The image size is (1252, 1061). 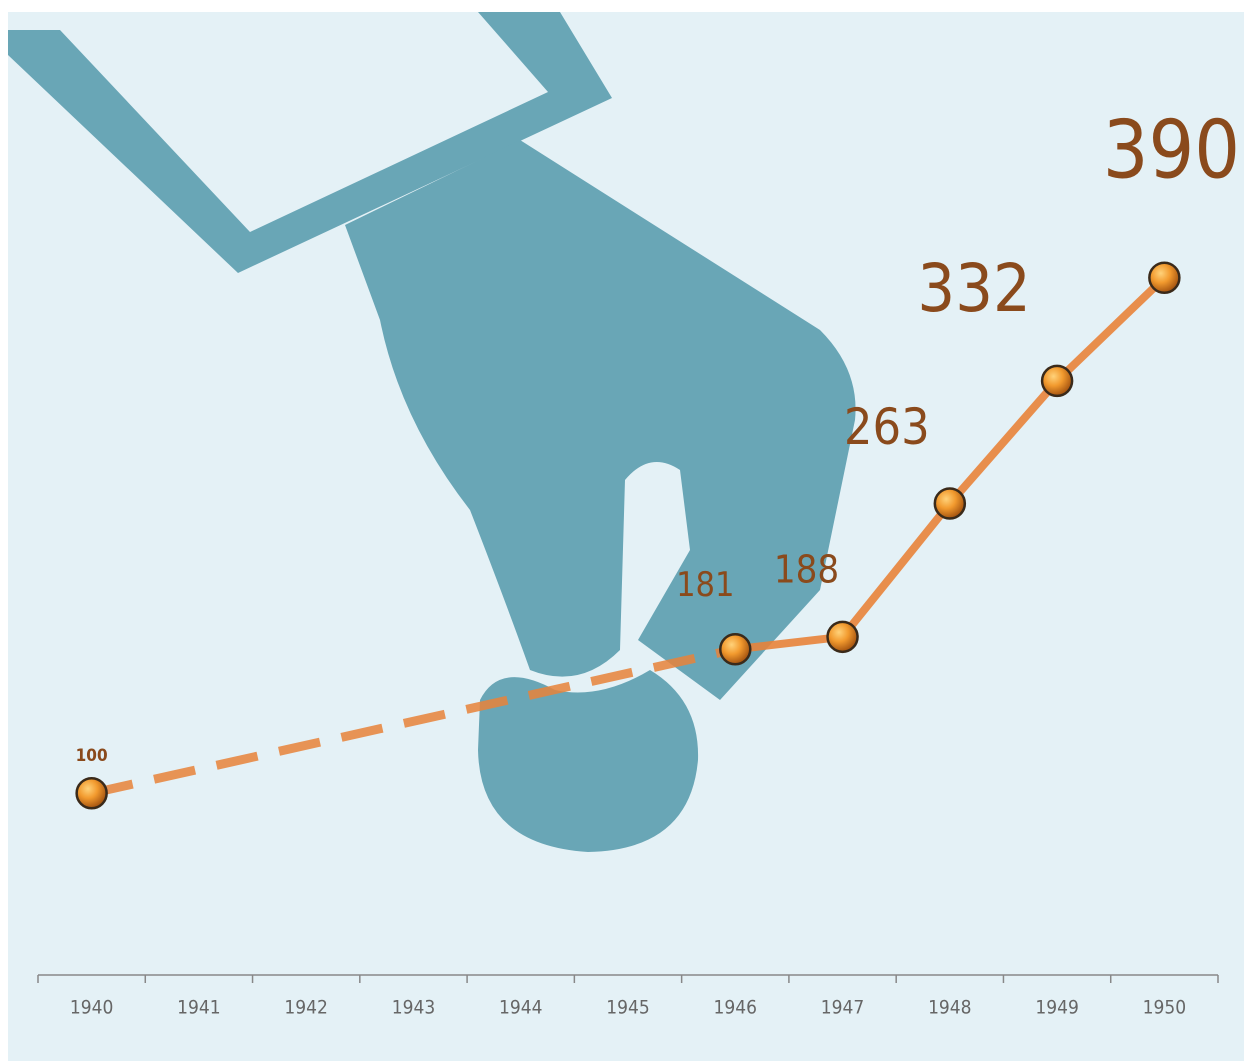 What do you see at coordinates (306, 1008) in the screenshot?
I see `x-tick-label: 1942` at bounding box center [306, 1008].